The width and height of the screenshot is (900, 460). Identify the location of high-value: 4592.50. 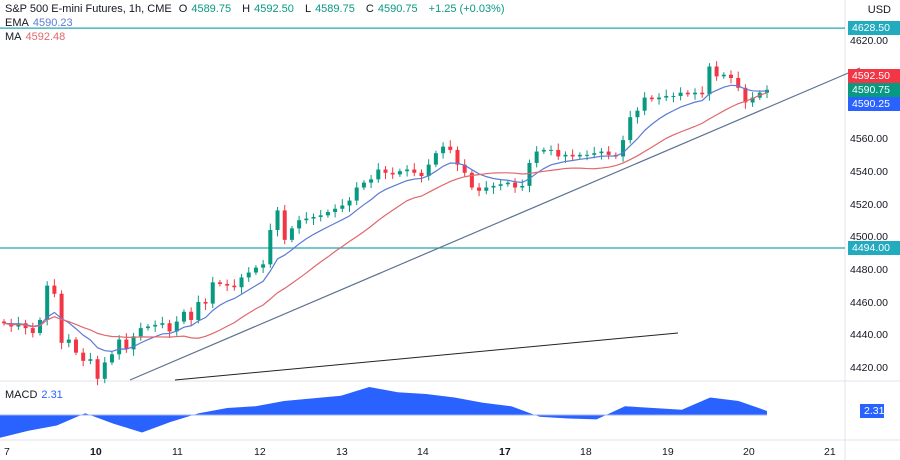
(274, 9).